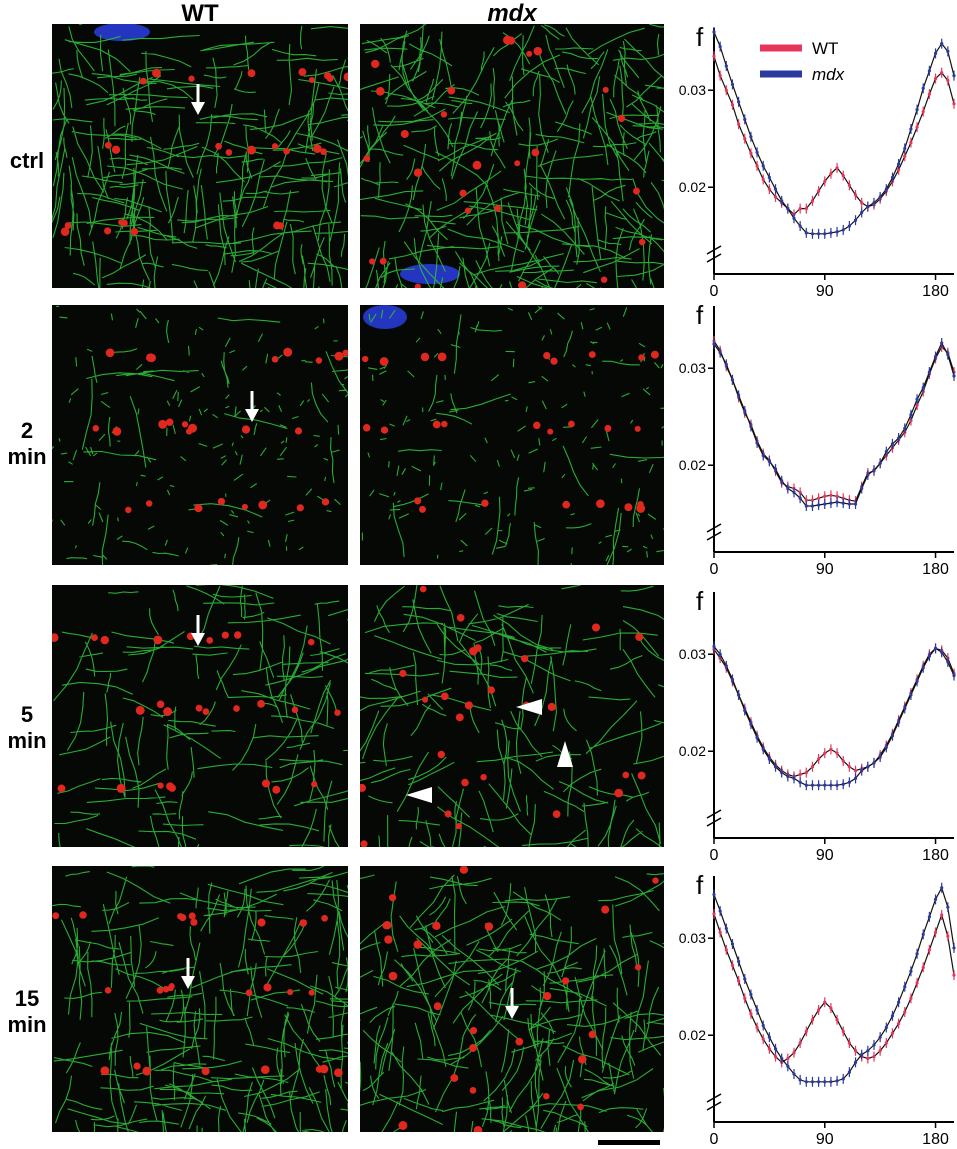  I want to click on profile-chart-ctrl: f 0.02 0.03 0 90 180 WT mdx, so click(814, 159).